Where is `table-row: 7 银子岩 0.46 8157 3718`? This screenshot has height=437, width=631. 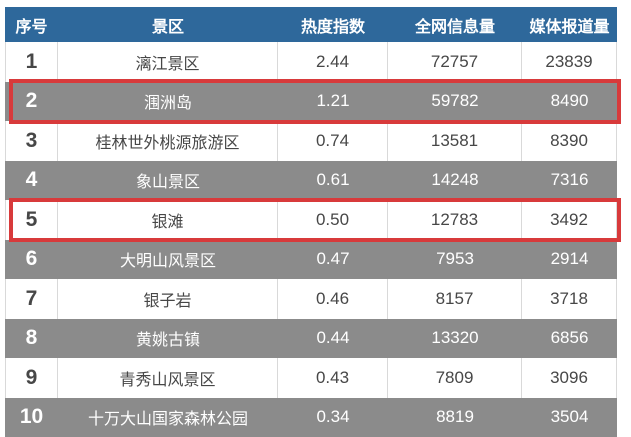
table-row: 7 银子岩 0.46 8157 3718 is located at coordinates (311, 299).